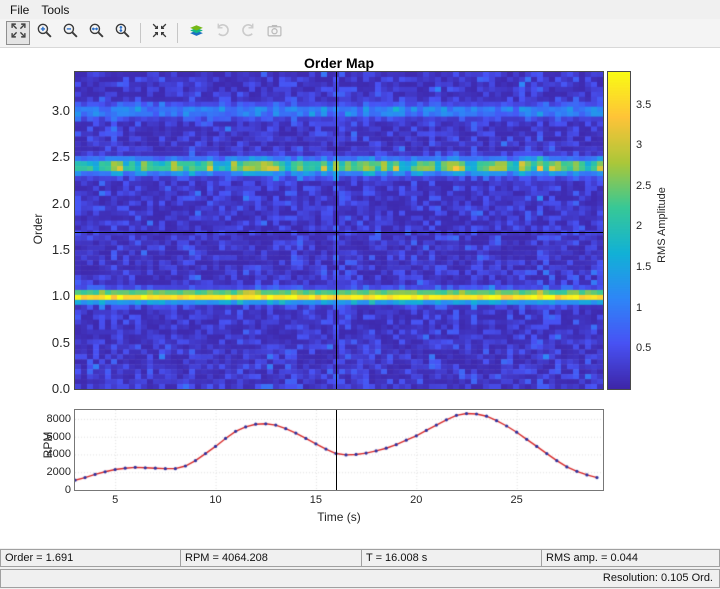 Image resolution: width=720 pixels, height=589 pixels. Describe the element at coordinates (338, 63) in the screenshot. I see `plot-title: Order Map` at that location.